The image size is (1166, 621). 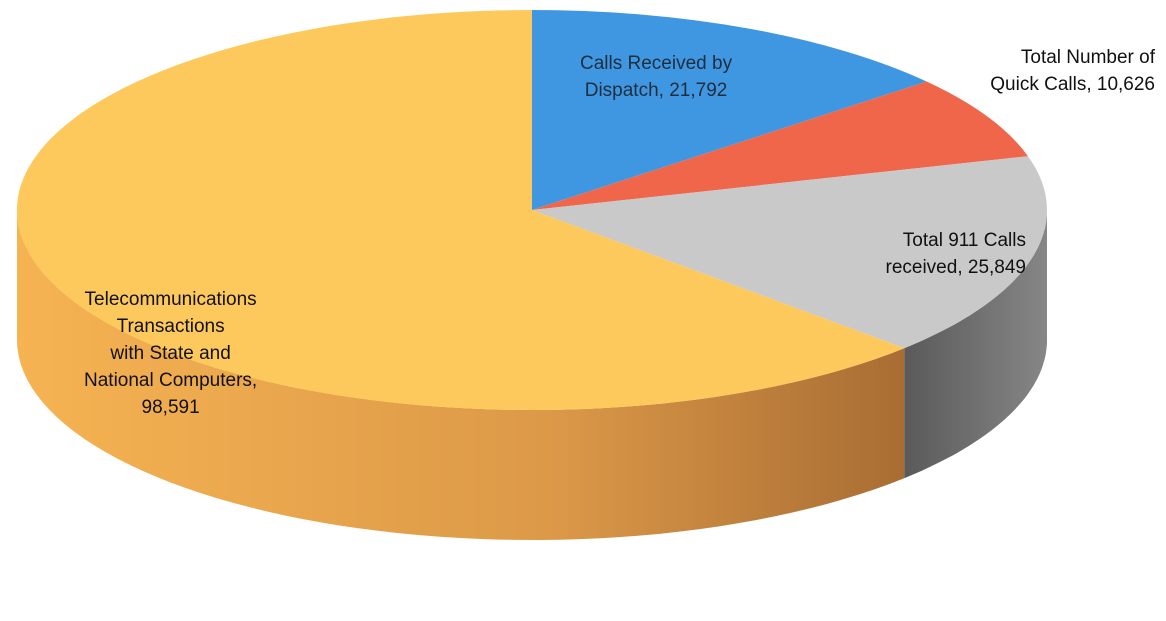 I want to click on pie-slice-total-911-calls-received, so click(x=789, y=252).